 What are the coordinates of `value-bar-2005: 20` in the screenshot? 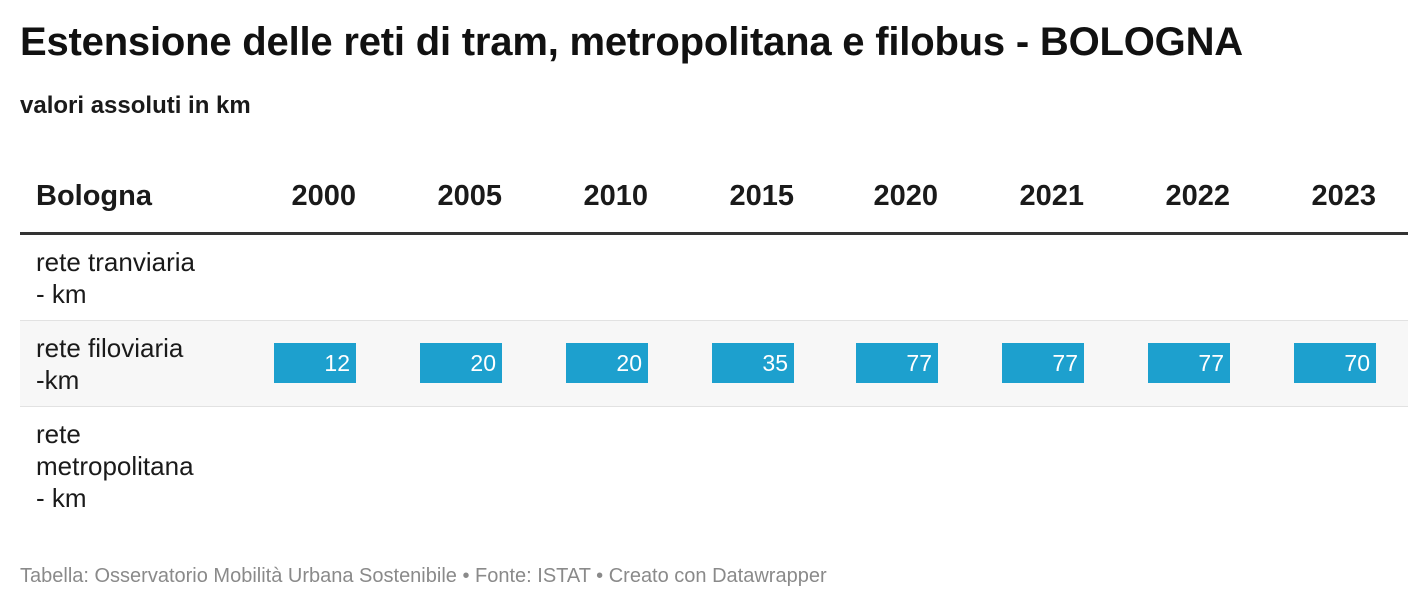 It's located at (461, 363).